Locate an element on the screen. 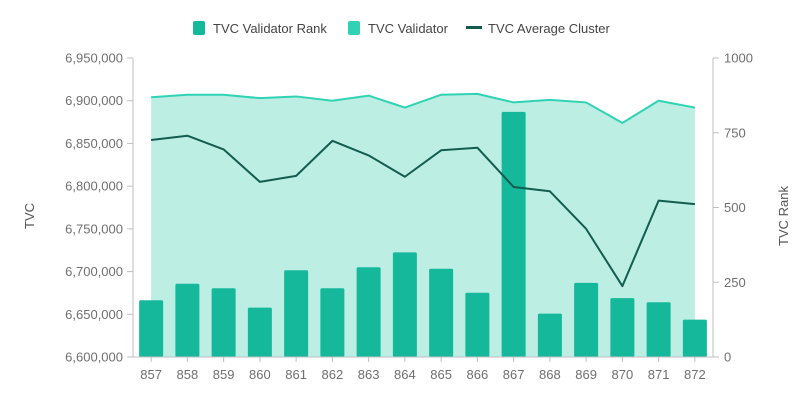 The height and width of the screenshot is (402, 810). x-tick-label: 867 is located at coordinates (514, 374).